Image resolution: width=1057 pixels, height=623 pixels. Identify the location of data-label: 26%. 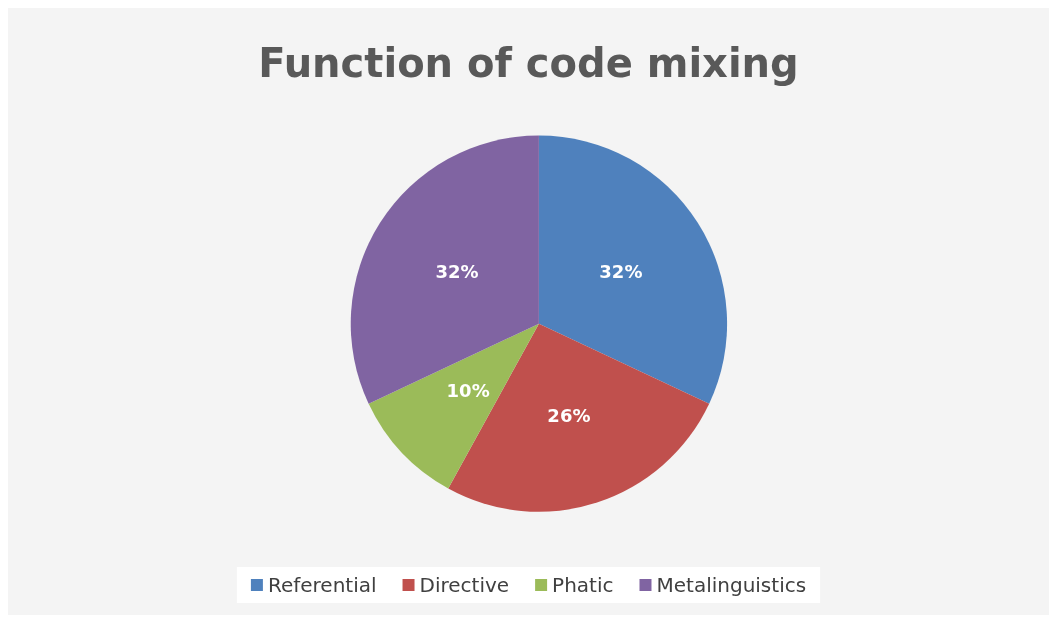
(569, 416).